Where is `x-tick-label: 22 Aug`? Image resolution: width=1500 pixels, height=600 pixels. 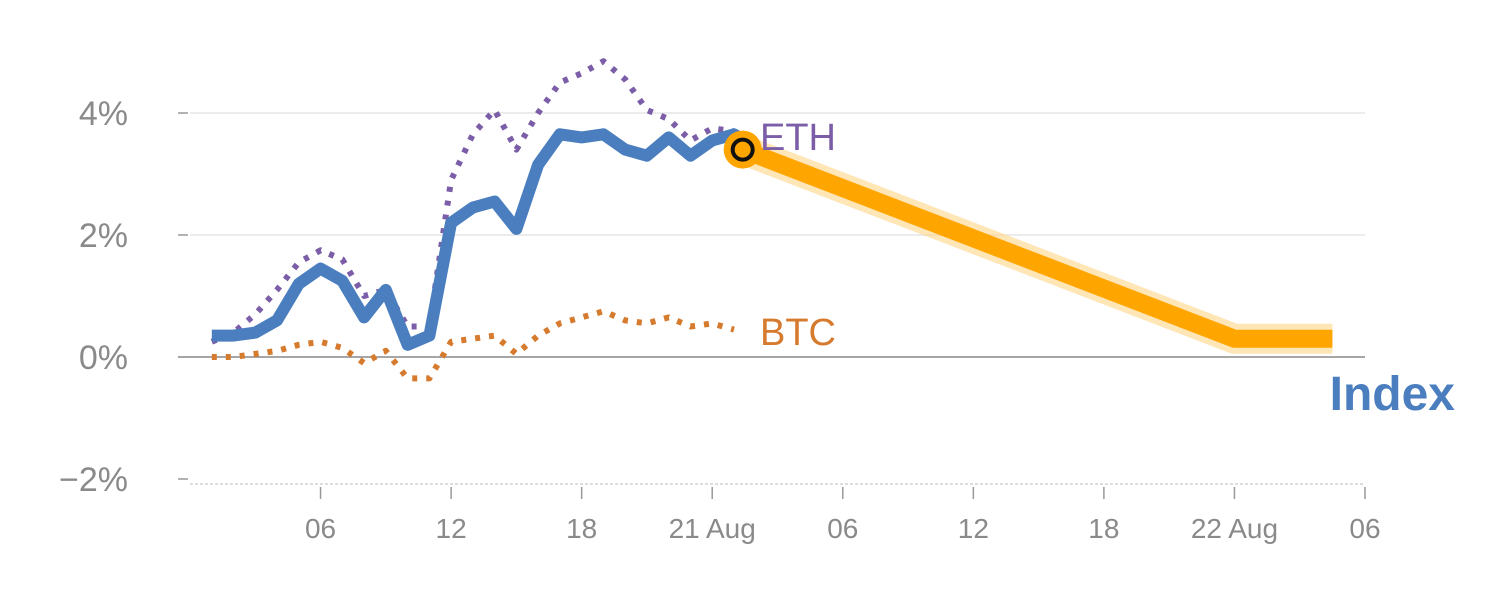 x-tick-label: 22 Aug is located at coordinates (1234, 528).